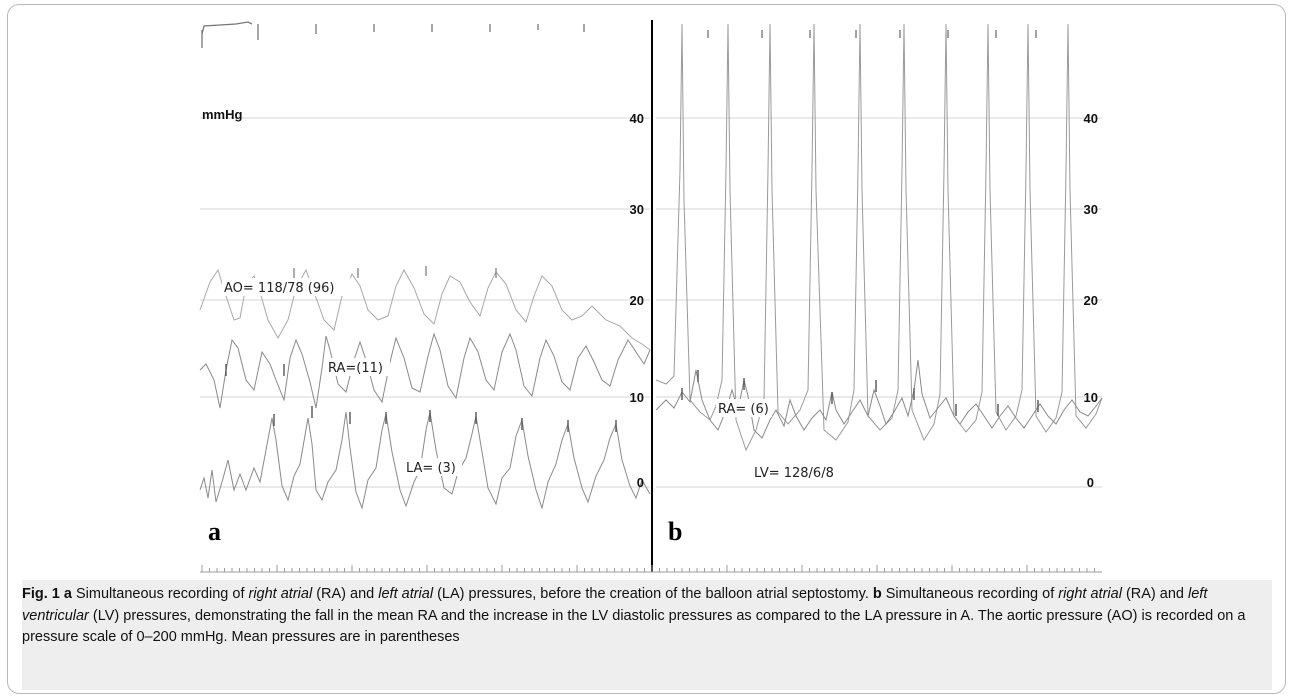 The image size is (1293, 697). What do you see at coordinates (222, 114) in the screenshot?
I see `unit-label: mmHg` at bounding box center [222, 114].